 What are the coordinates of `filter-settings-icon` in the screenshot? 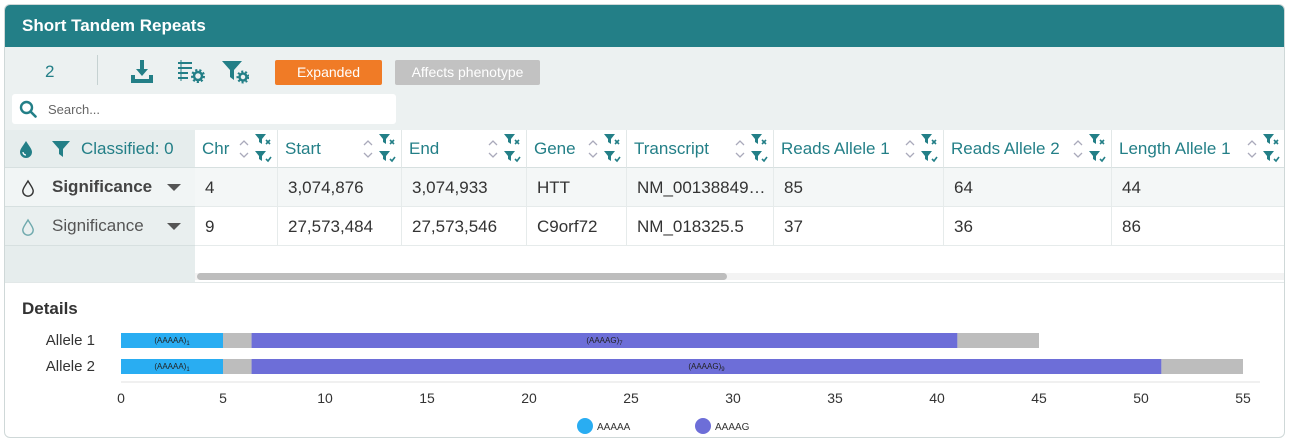 It's located at (235, 71).